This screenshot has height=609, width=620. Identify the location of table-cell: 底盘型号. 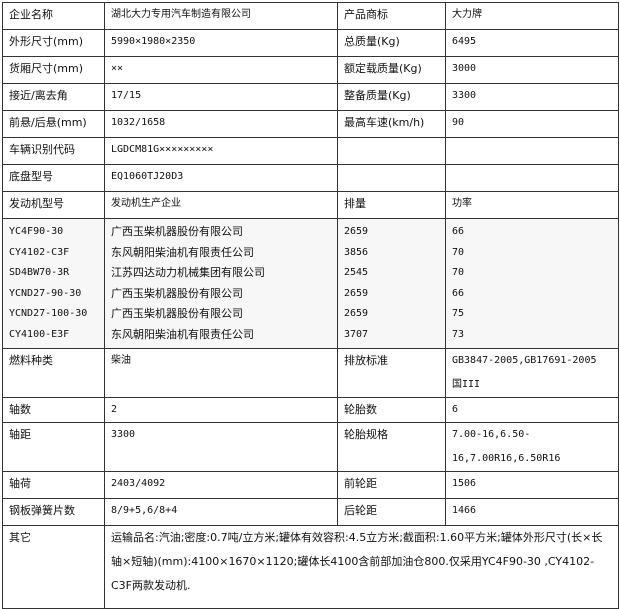
(53, 178).